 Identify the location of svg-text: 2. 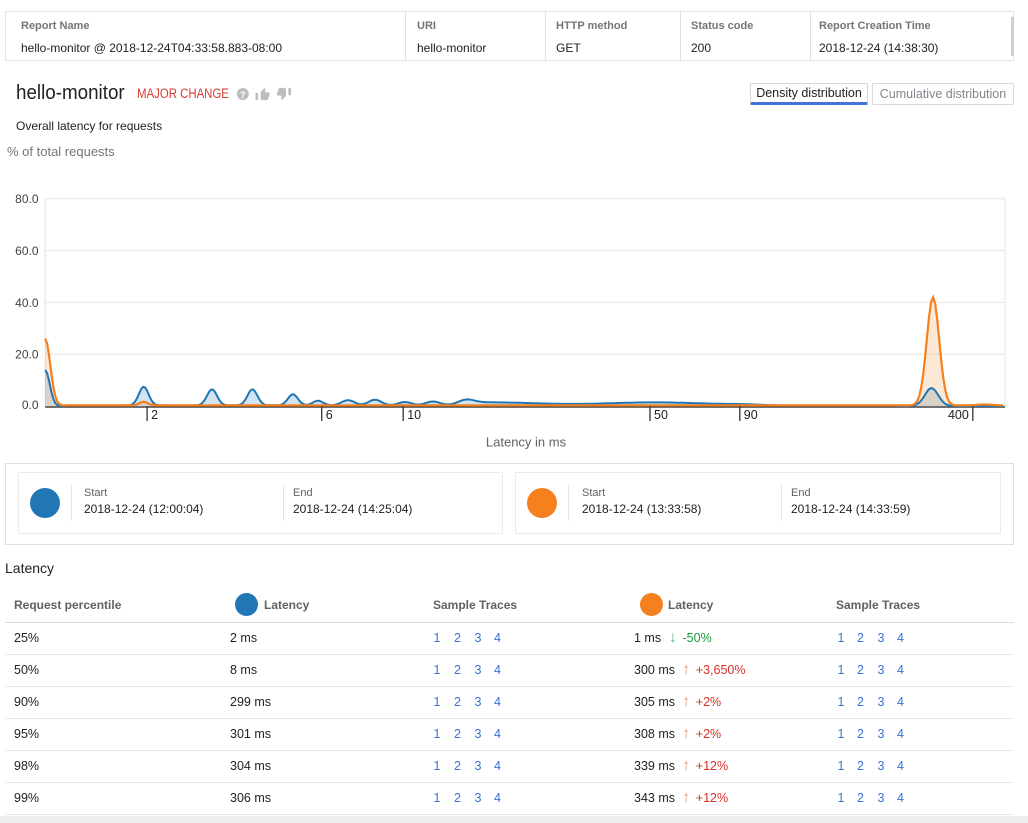
(154, 415).